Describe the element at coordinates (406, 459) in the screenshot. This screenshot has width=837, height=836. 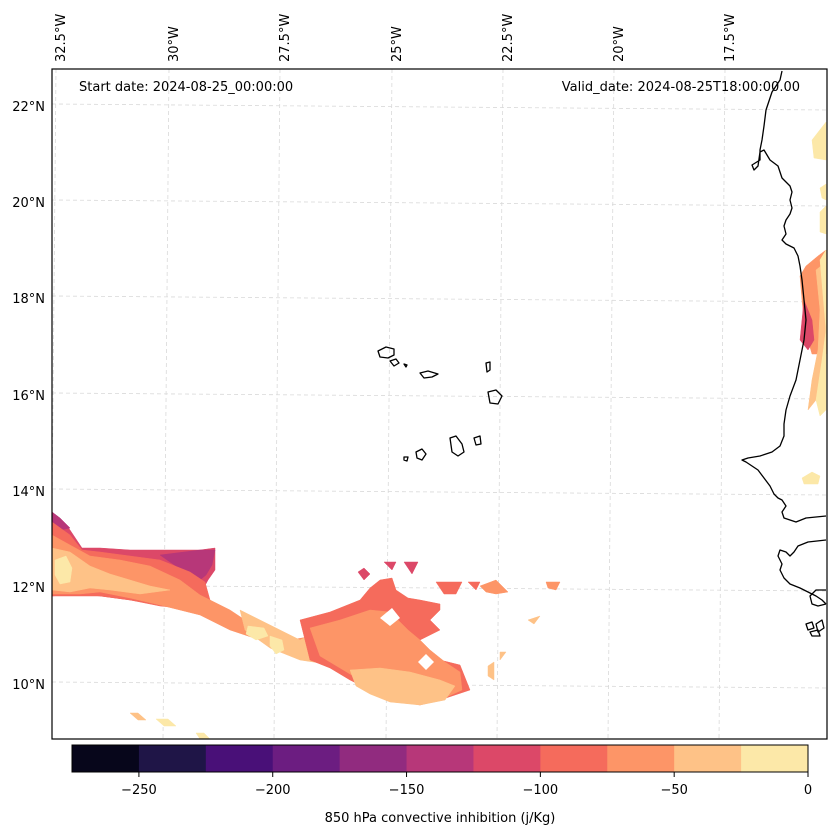
I see `island-brava` at that location.